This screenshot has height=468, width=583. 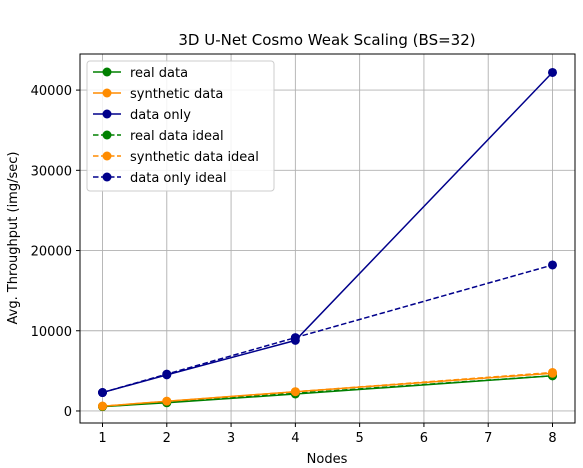 What do you see at coordinates (51, 252) in the screenshot?
I see `y-tick-label: 20000` at bounding box center [51, 252].